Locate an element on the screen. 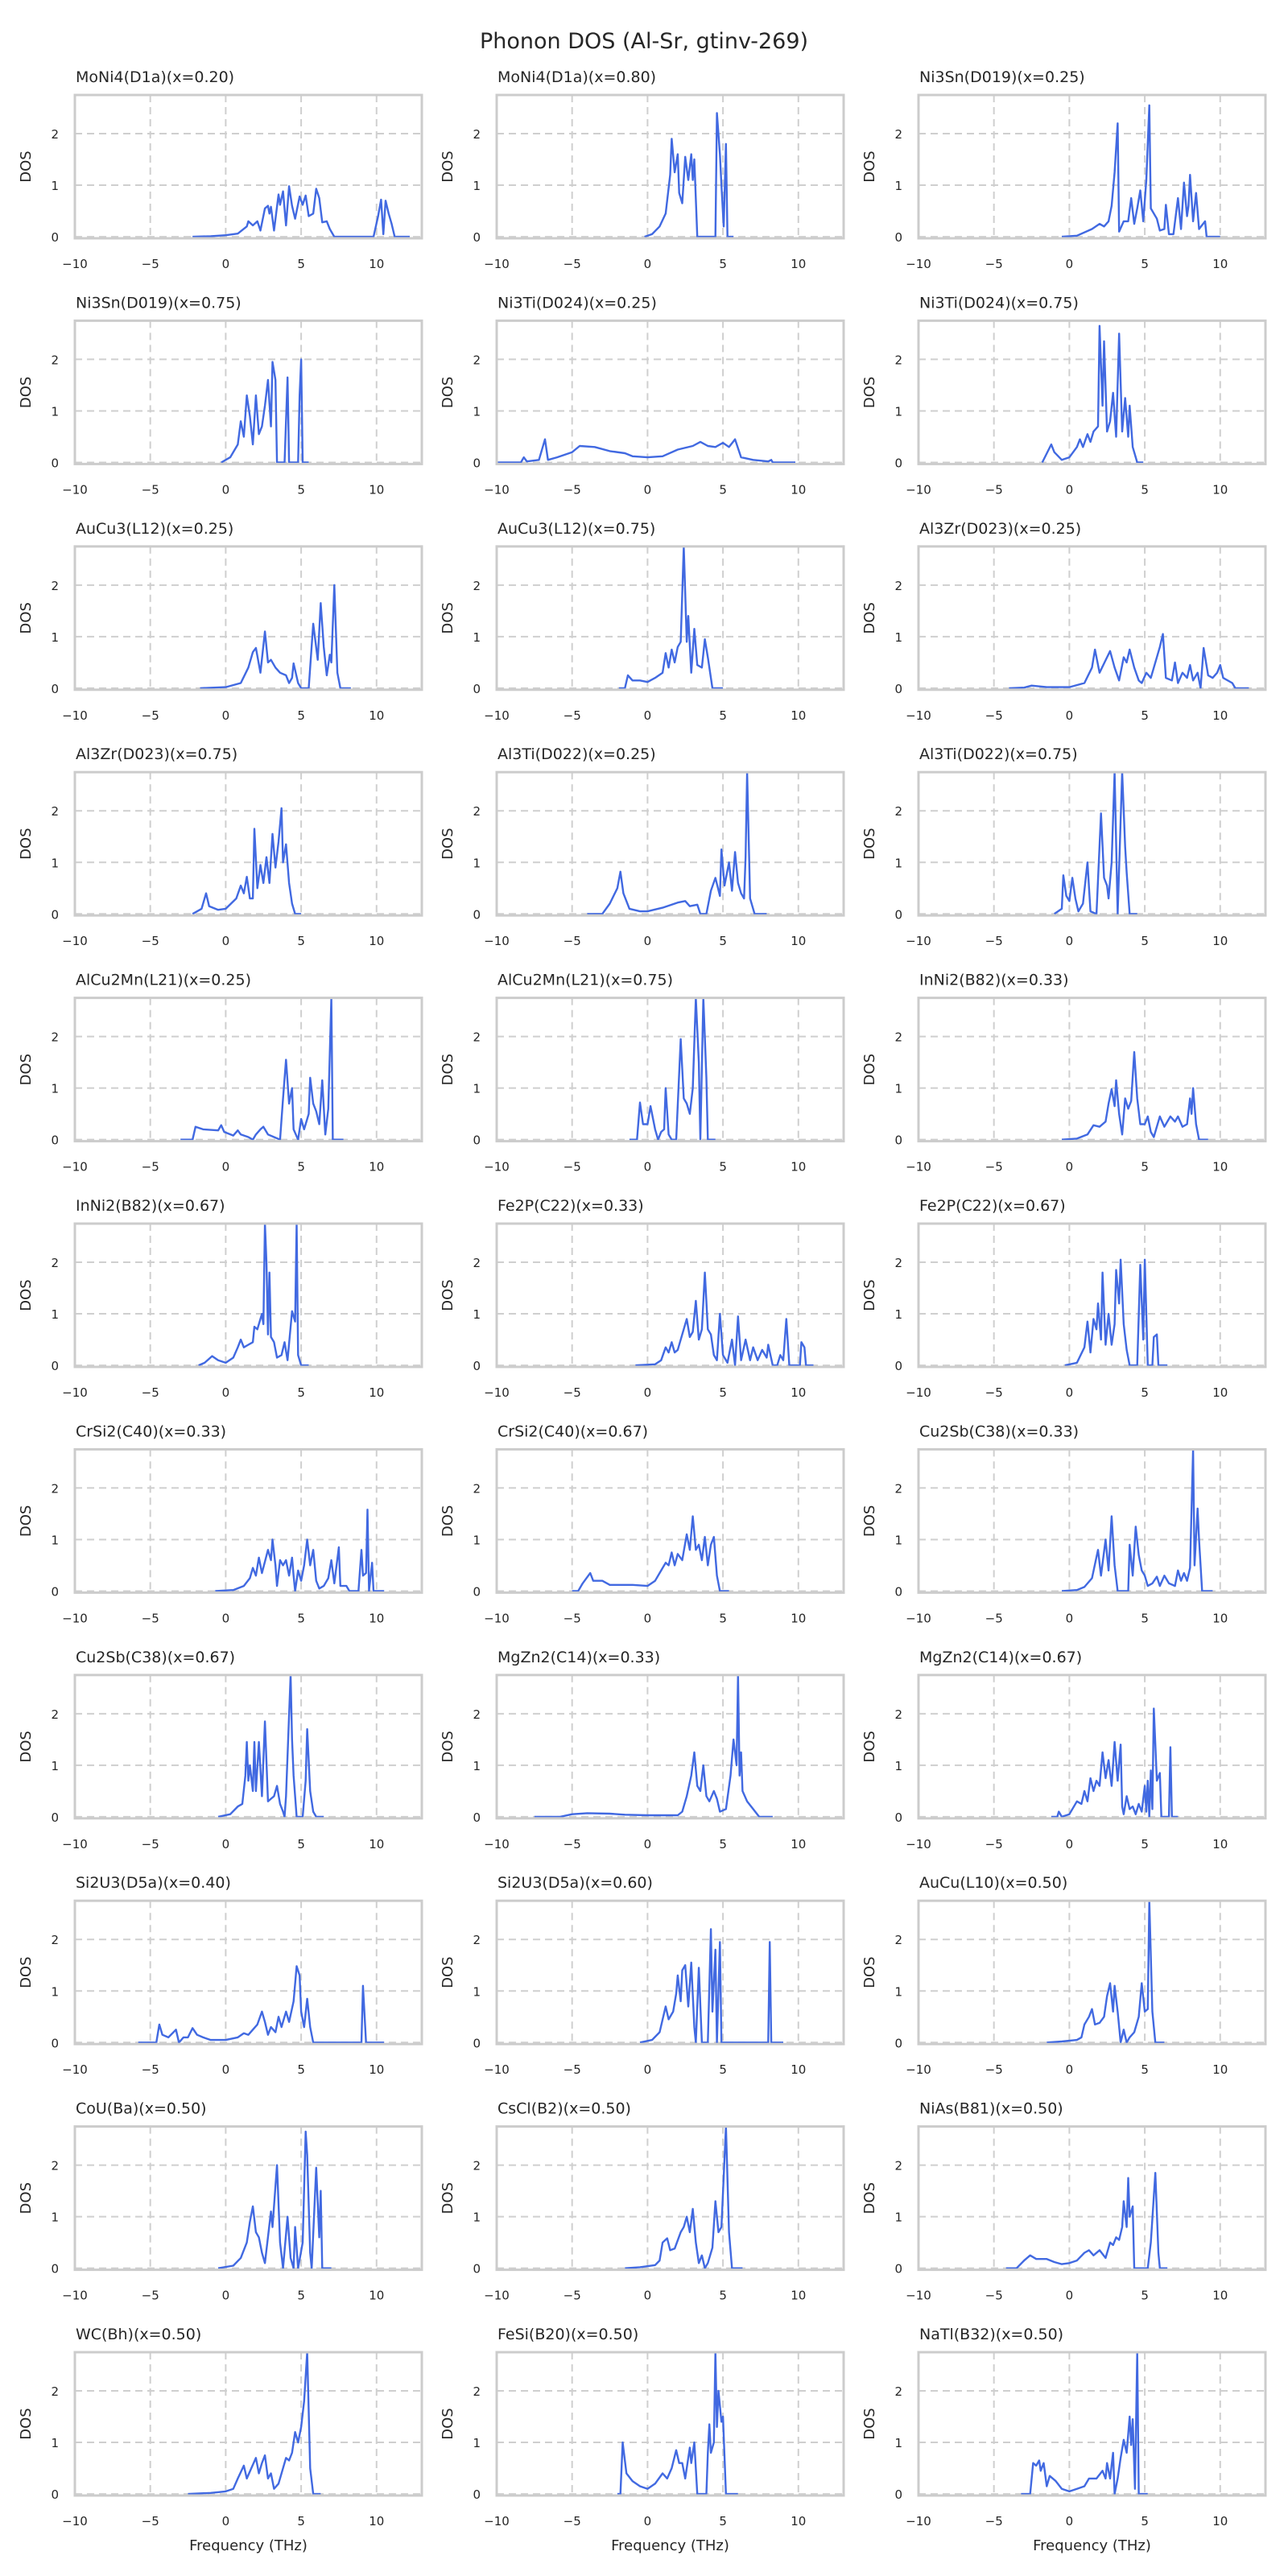 This screenshot has height=2576, width=1288. subplot-title: NaTl(B32)(x=0.50) is located at coordinates (991, 2334).